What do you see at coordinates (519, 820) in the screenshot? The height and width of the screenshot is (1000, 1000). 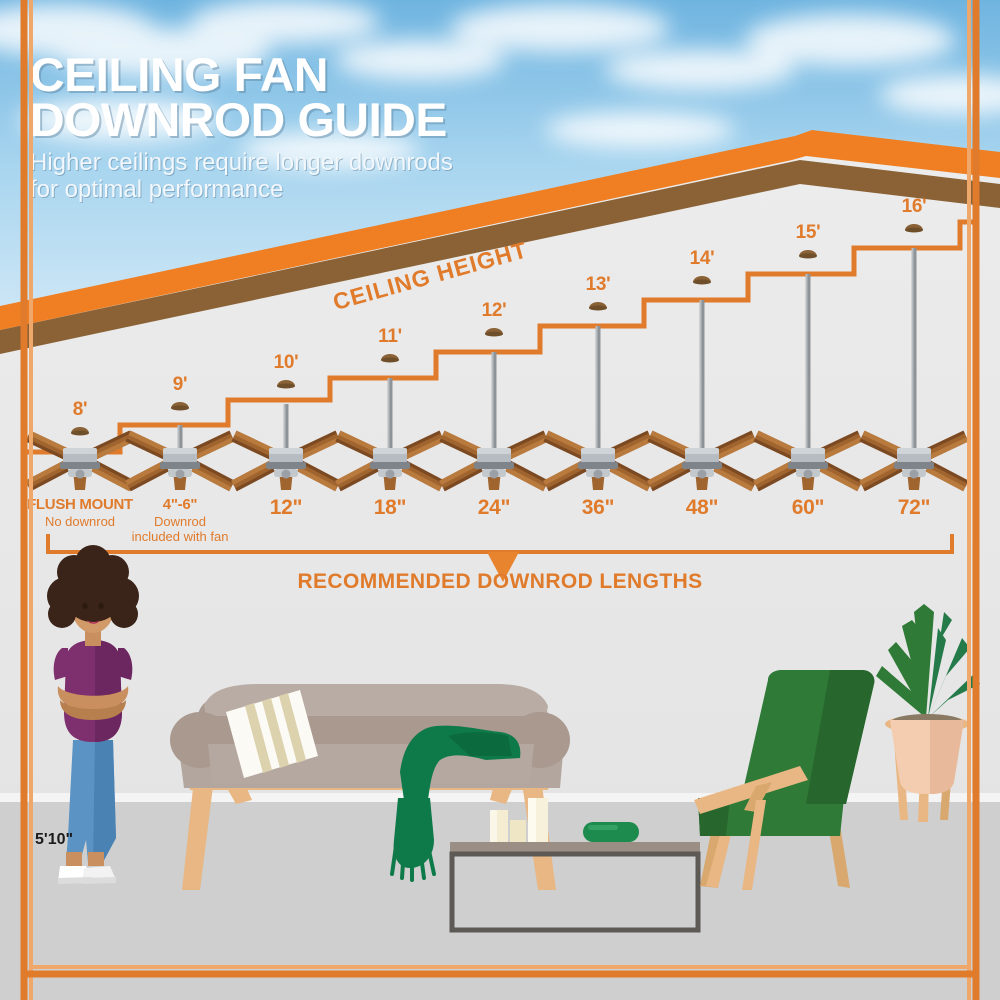 I see `candles` at bounding box center [519, 820].